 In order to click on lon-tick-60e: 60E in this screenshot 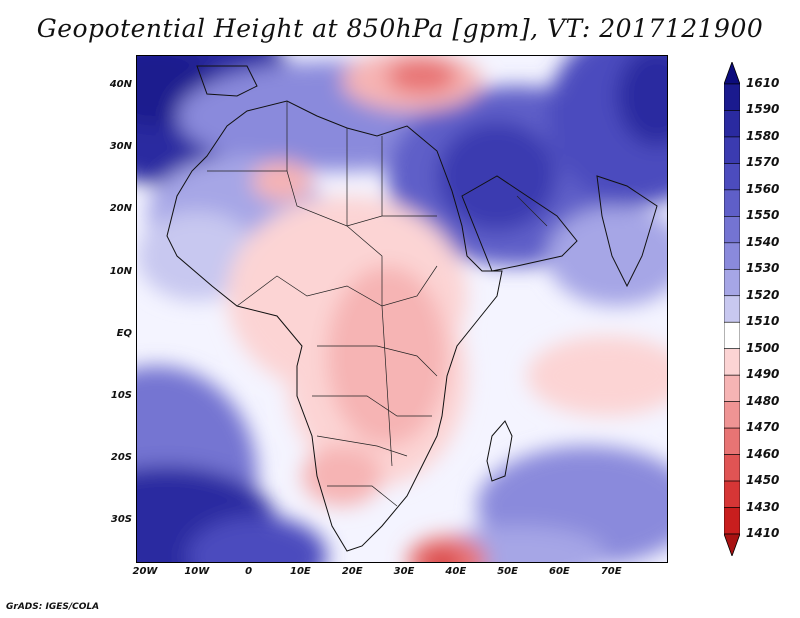, I will do `click(559, 571)`.